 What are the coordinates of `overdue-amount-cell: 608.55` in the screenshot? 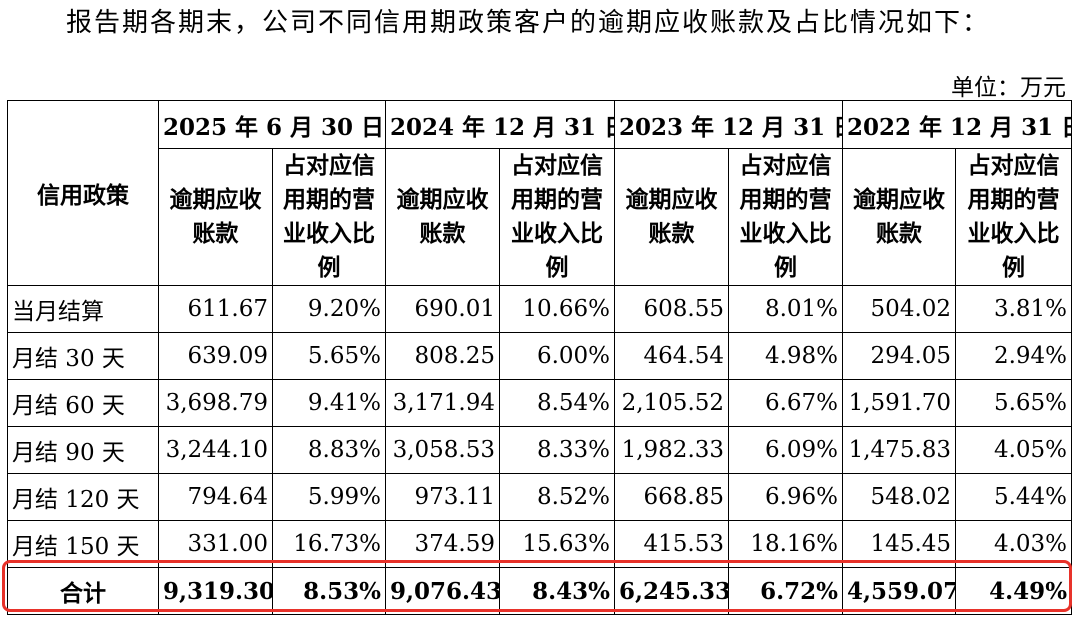 It's located at (672, 309).